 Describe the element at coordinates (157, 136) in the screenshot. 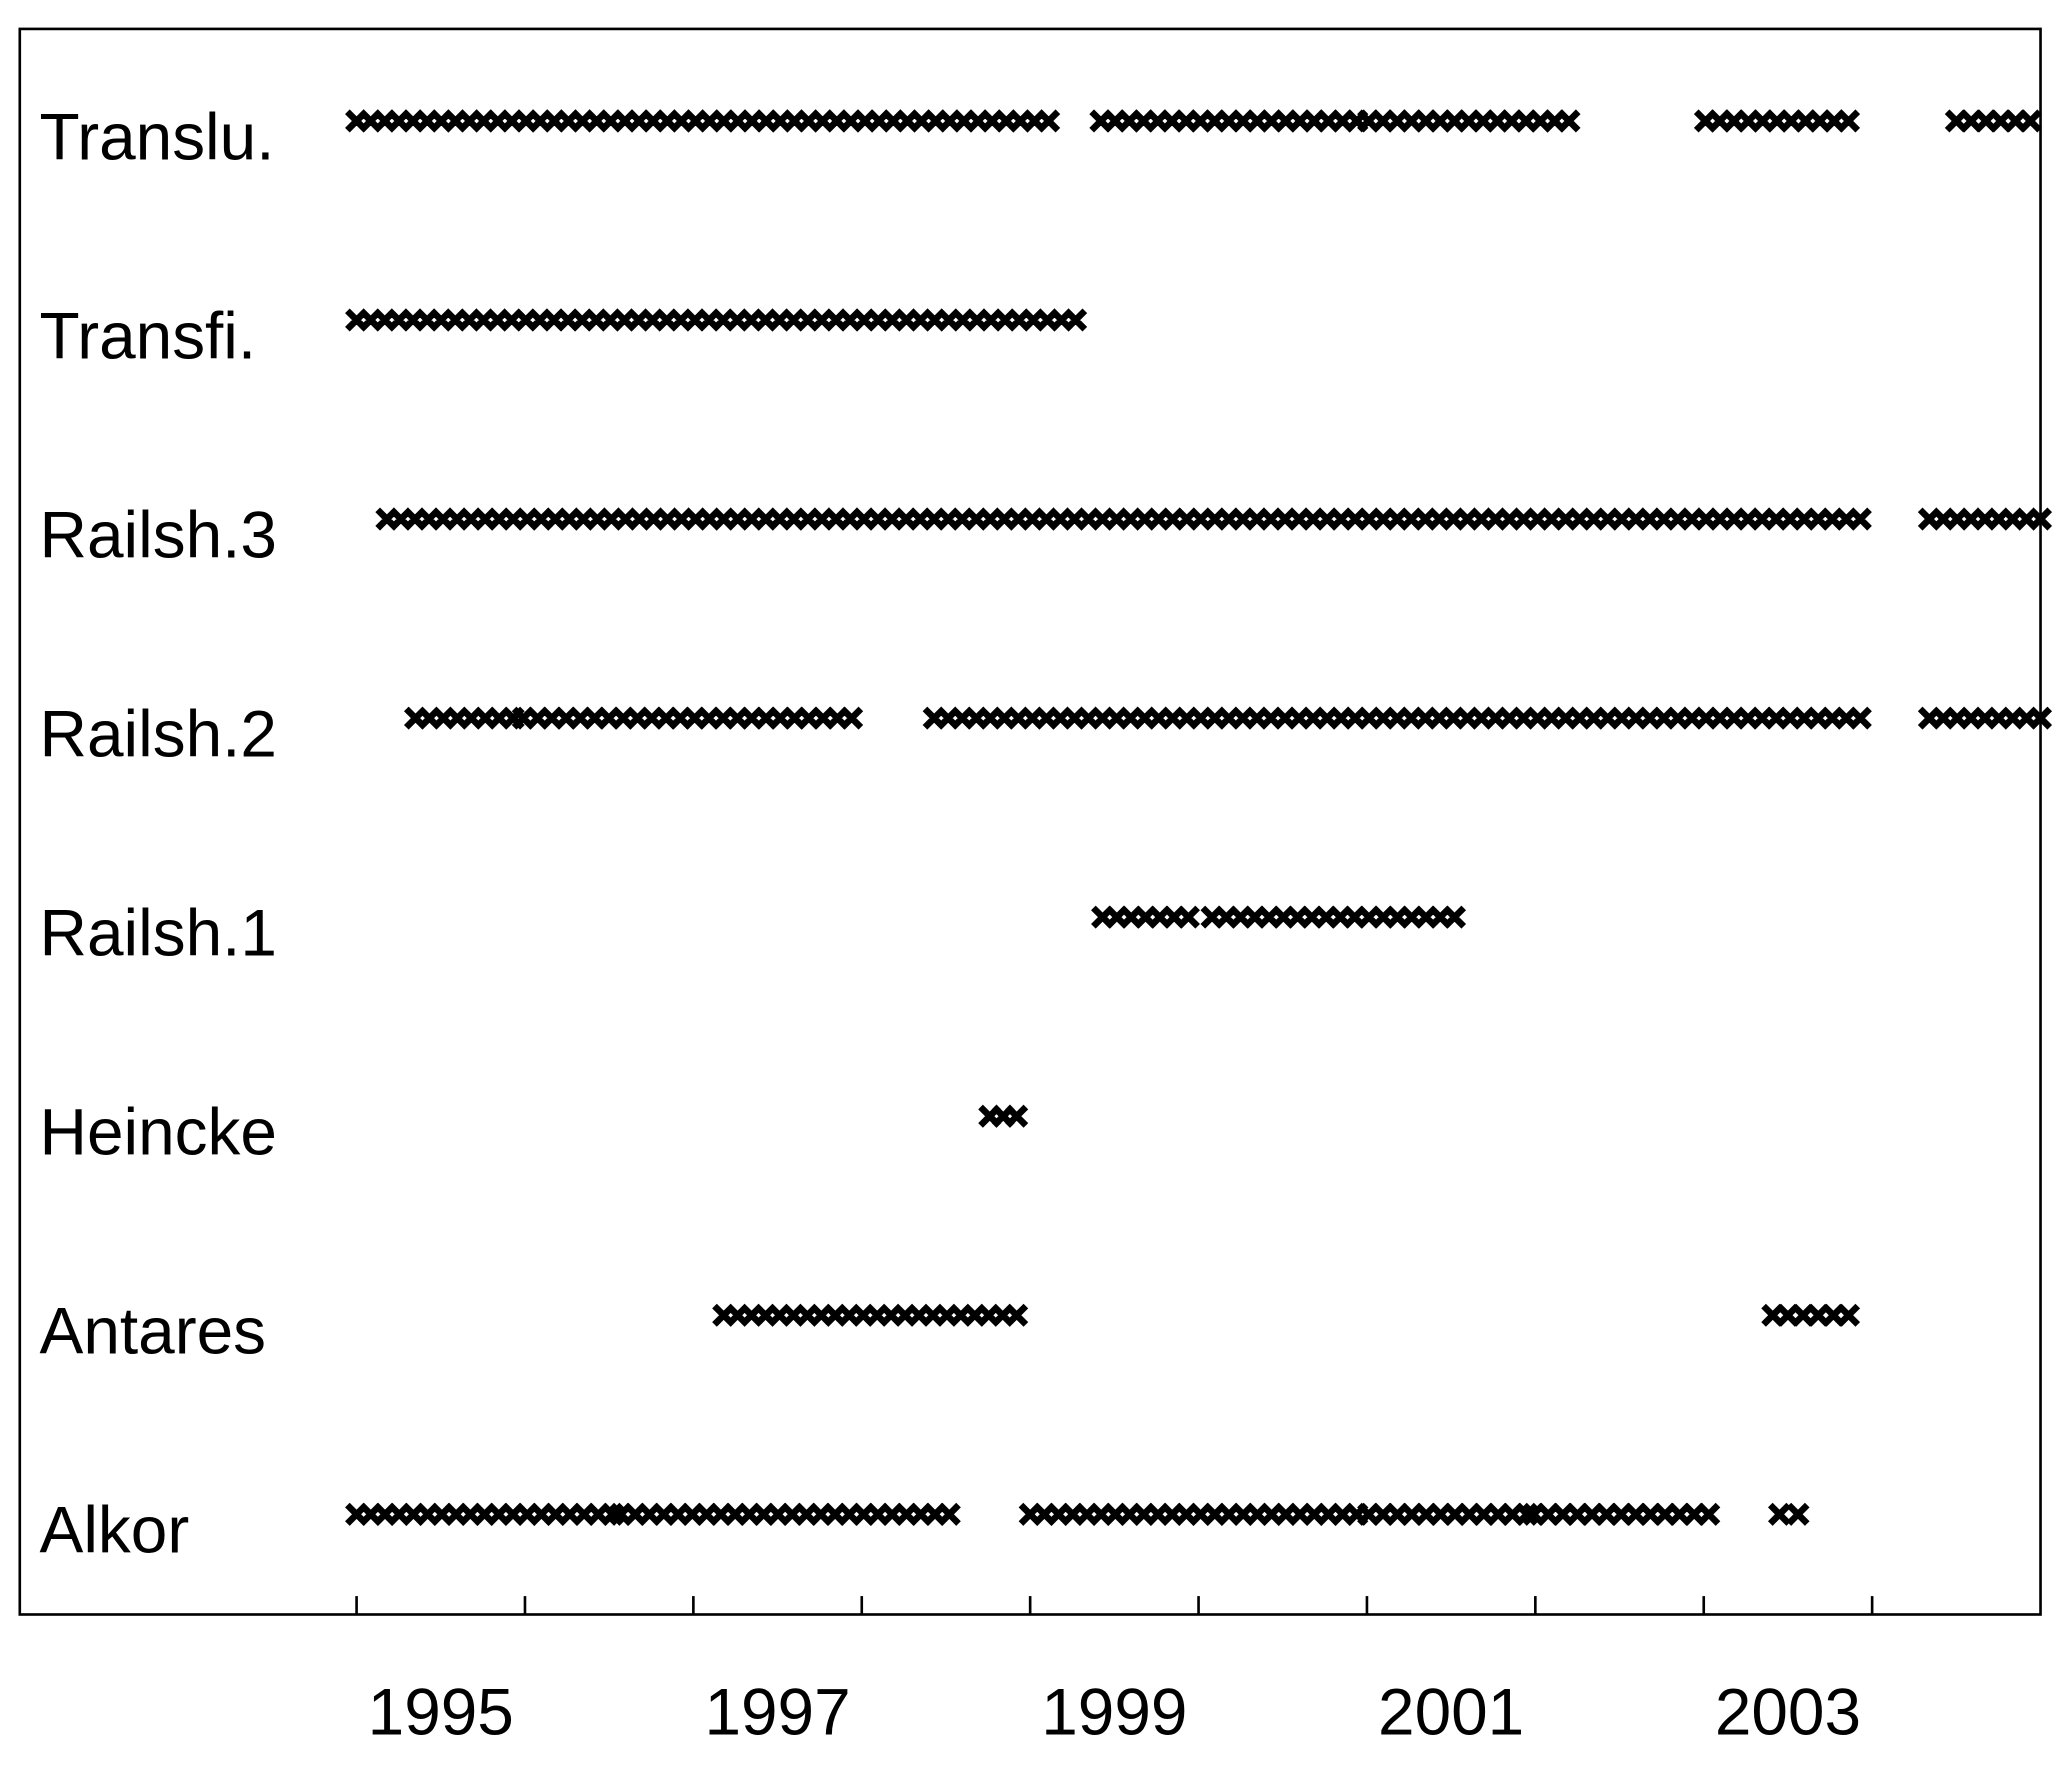

I see `row-label: Translu.` at that location.